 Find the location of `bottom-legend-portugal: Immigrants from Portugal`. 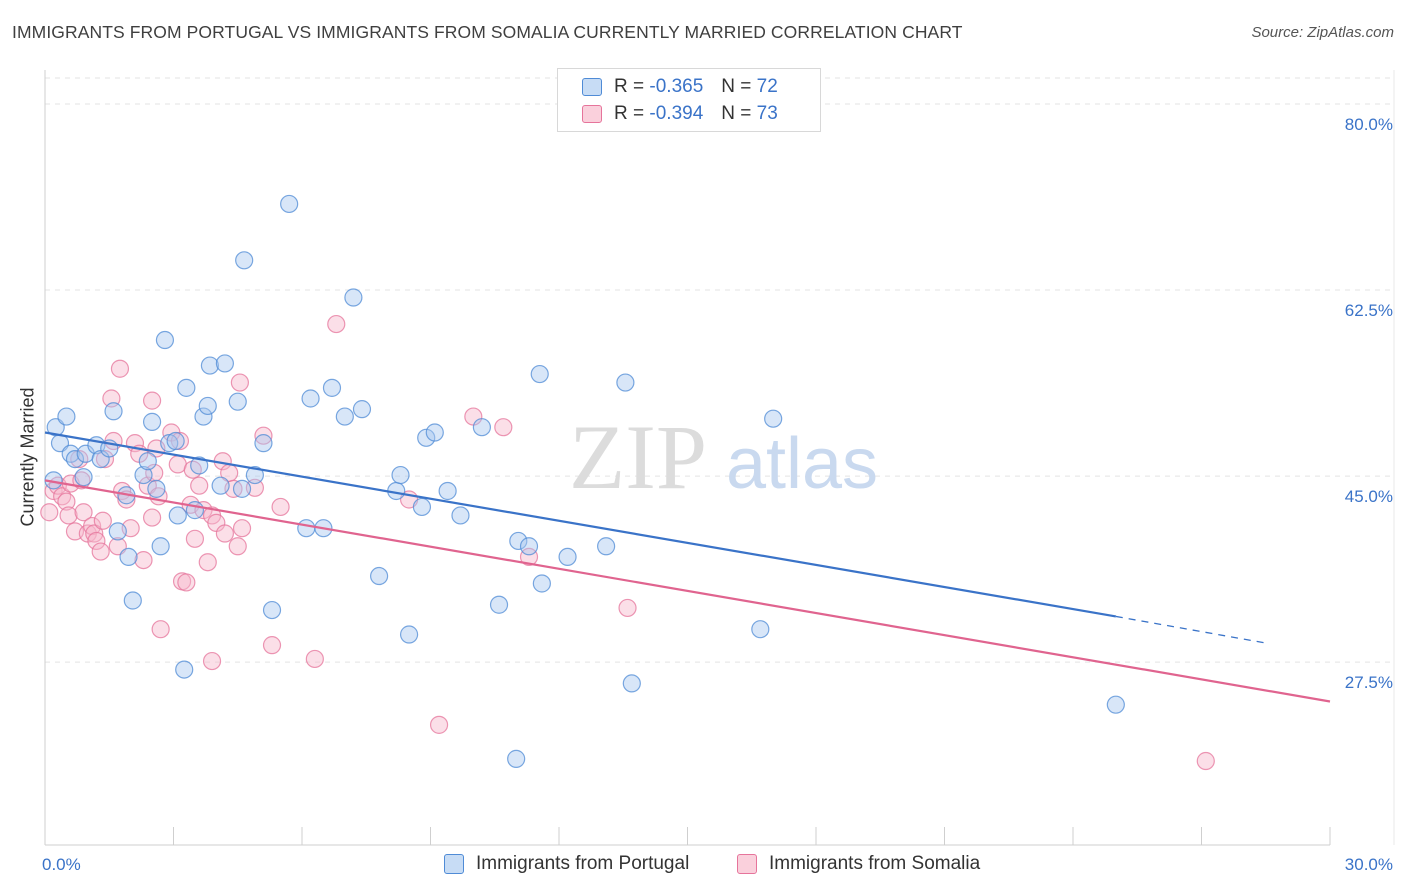

bottom-legend-portugal: Immigrants from Portugal is located at coordinates (566, 864).